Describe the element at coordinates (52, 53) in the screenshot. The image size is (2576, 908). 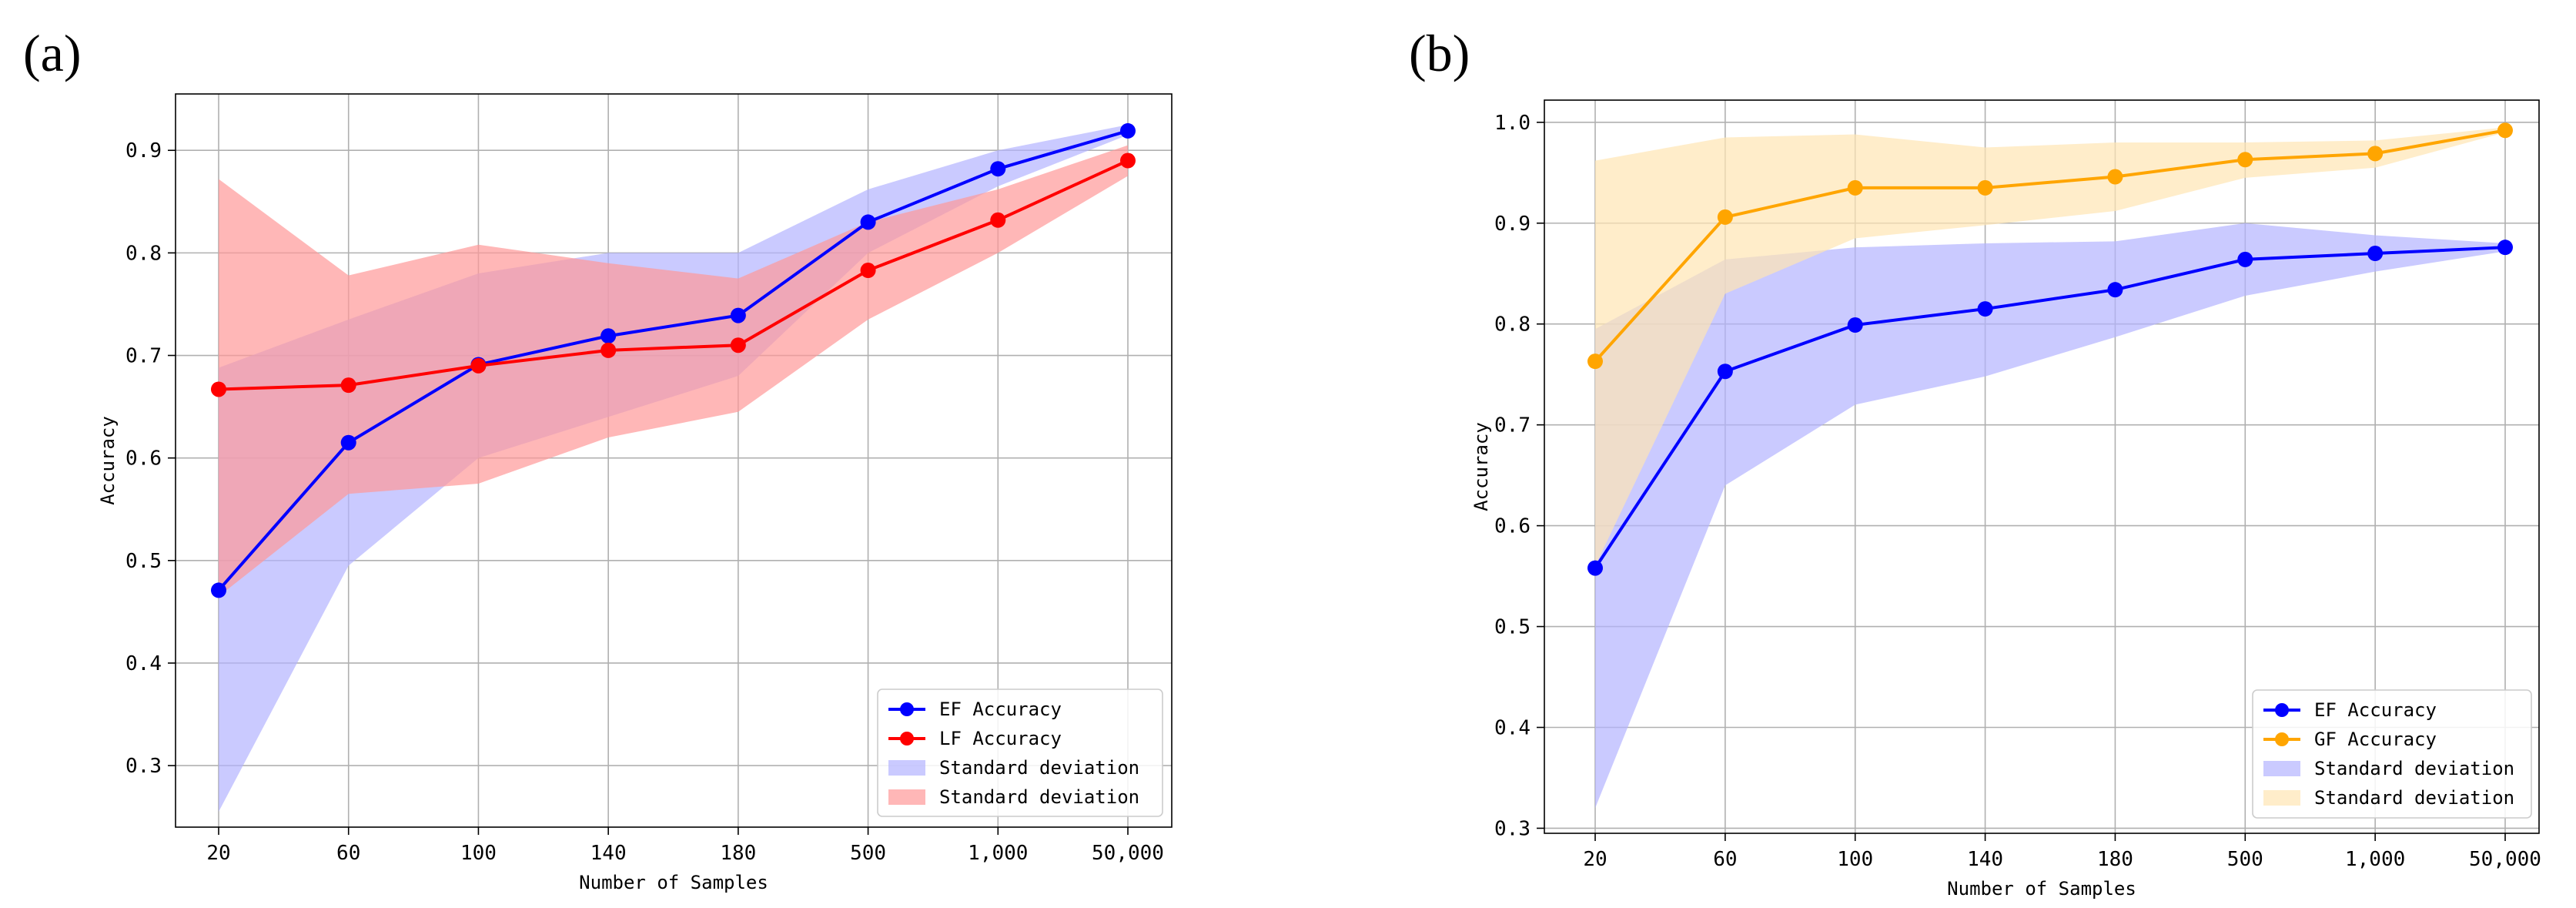
I see `panel-label: (a)` at that location.